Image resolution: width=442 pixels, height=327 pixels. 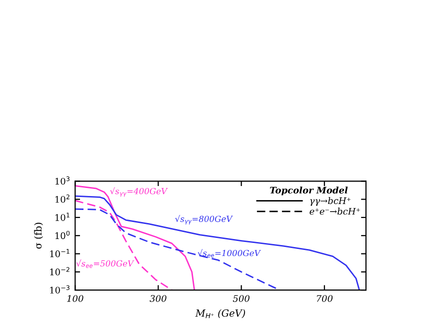 What do you see at coordinates (75, 298) in the screenshot?
I see `x-tick-label: 100` at bounding box center [75, 298].